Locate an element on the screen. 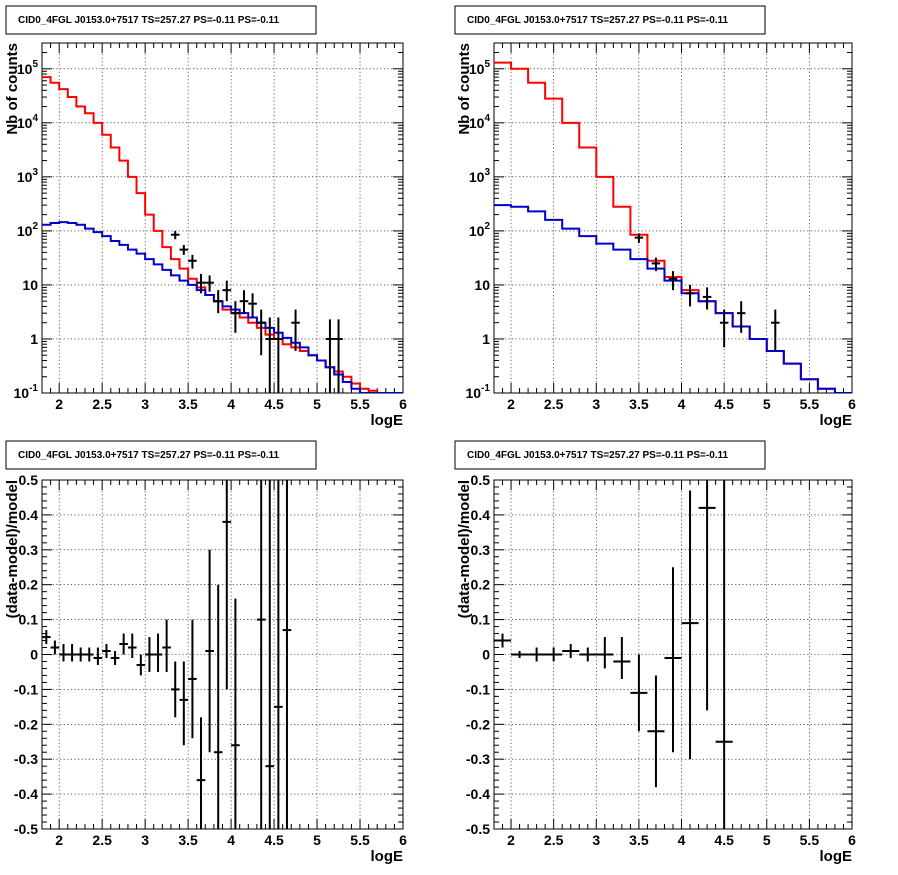  background_model-histogram is located at coordinates (222, 307).